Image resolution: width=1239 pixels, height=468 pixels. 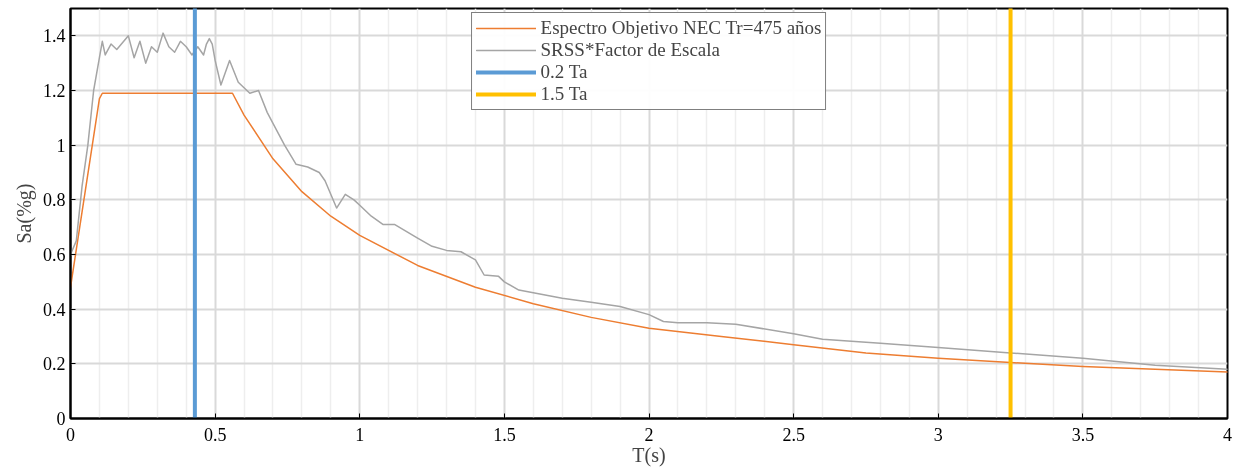 I want to click on x-tick-label: 1.5, so click(x=504, y=434).